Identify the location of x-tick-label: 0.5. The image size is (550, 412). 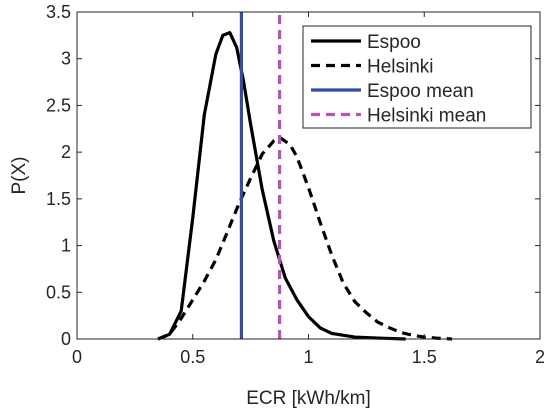
(192, 357).